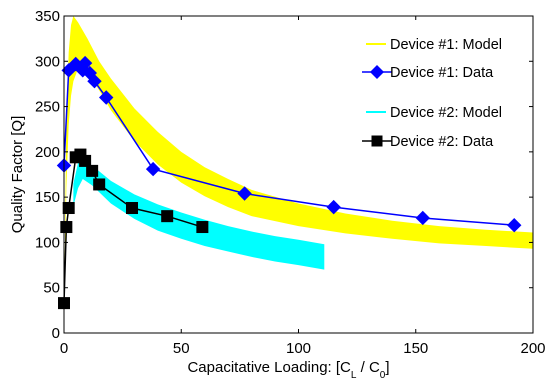 The height and width of the screenshot is (383, 559). What do you see at coordinates (442, 142) in the screenshot?
I see `legend-label: Device #2: Data` at bounding box center [442, 142].